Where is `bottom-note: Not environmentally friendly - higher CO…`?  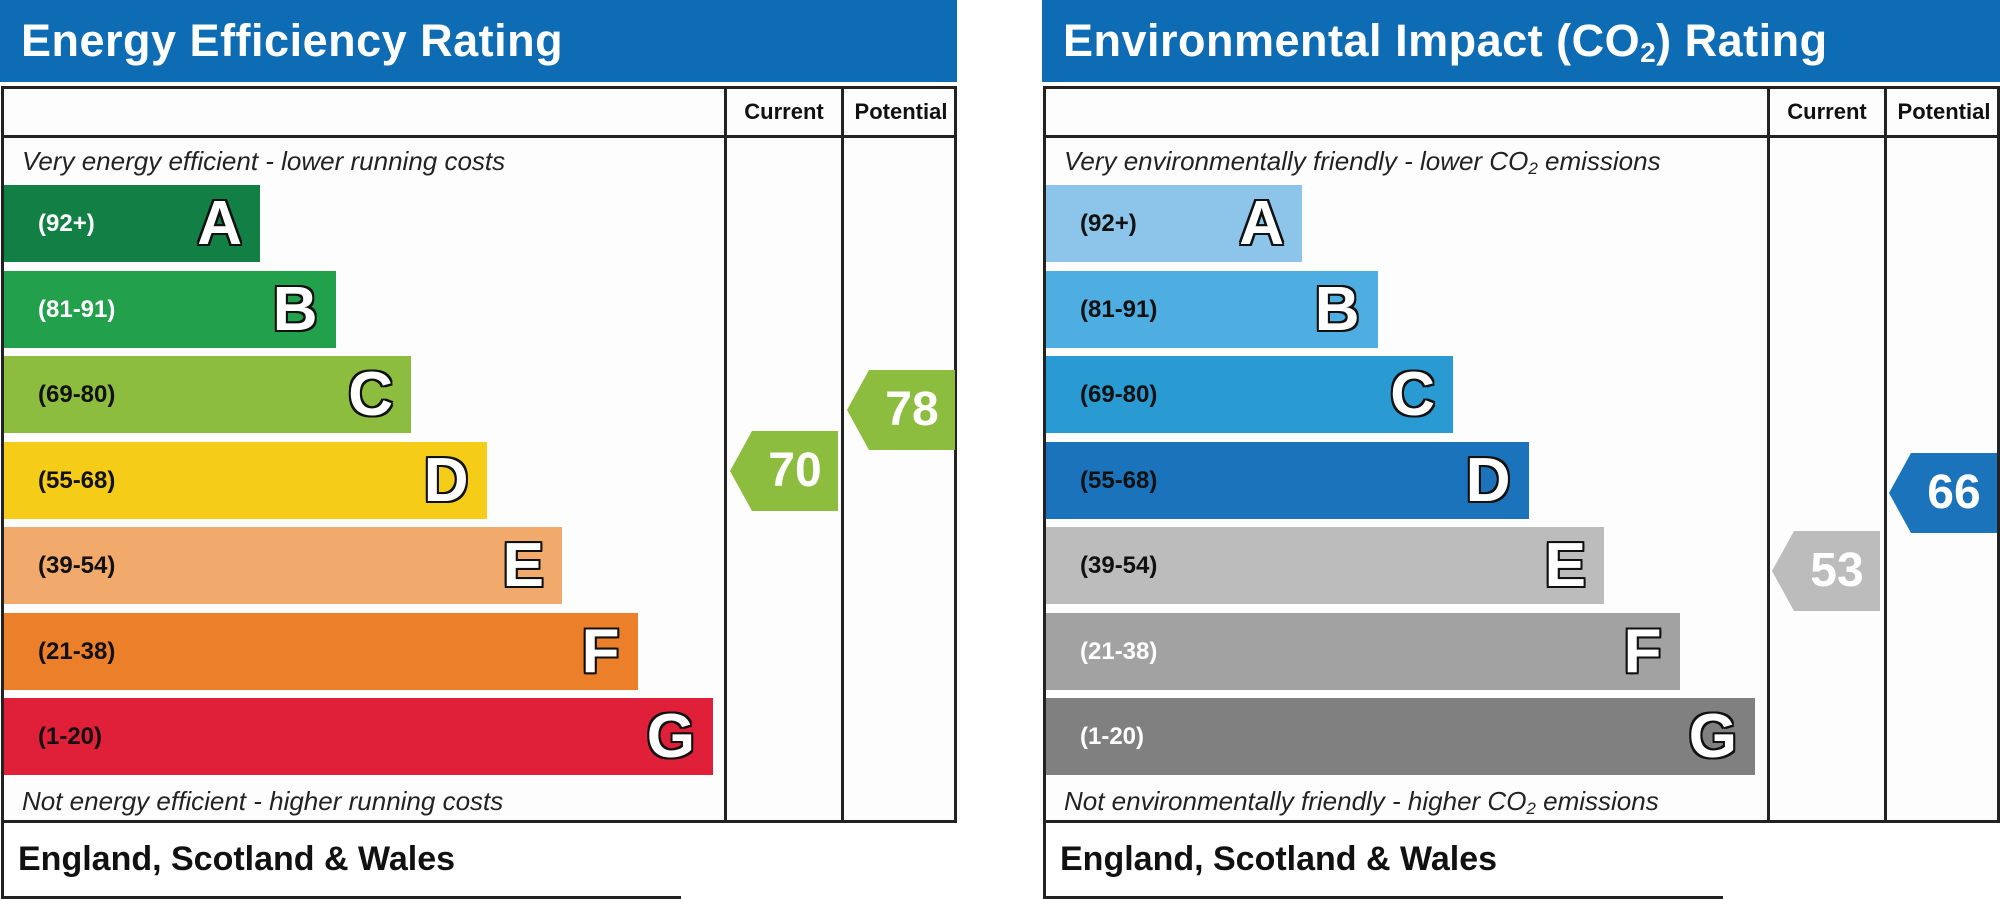 bottom-note: Not environmentally friendly - higher CO… is located at coordinates (1361, 801).